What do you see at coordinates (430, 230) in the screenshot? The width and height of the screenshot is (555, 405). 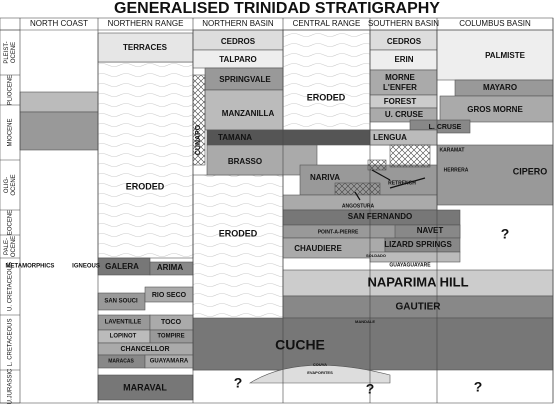 I see `unit-label: NAVET` at bounding box center [430, 230].